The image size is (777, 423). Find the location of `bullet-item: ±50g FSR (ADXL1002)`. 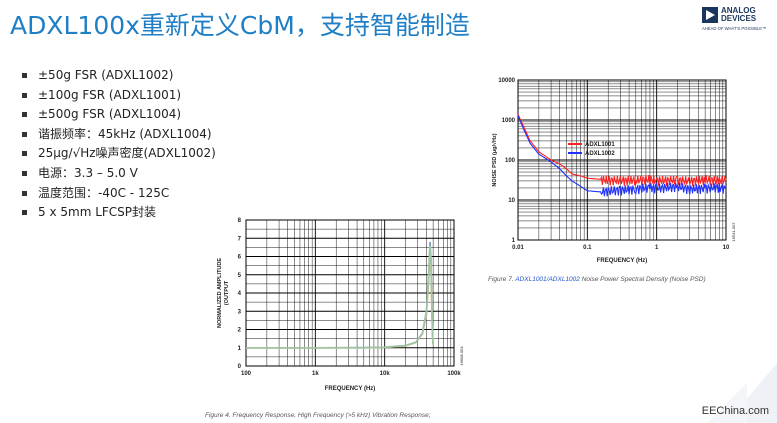

bullet-item: ±50g FSR (ADXL1002) is located at coordinates (118, 76).